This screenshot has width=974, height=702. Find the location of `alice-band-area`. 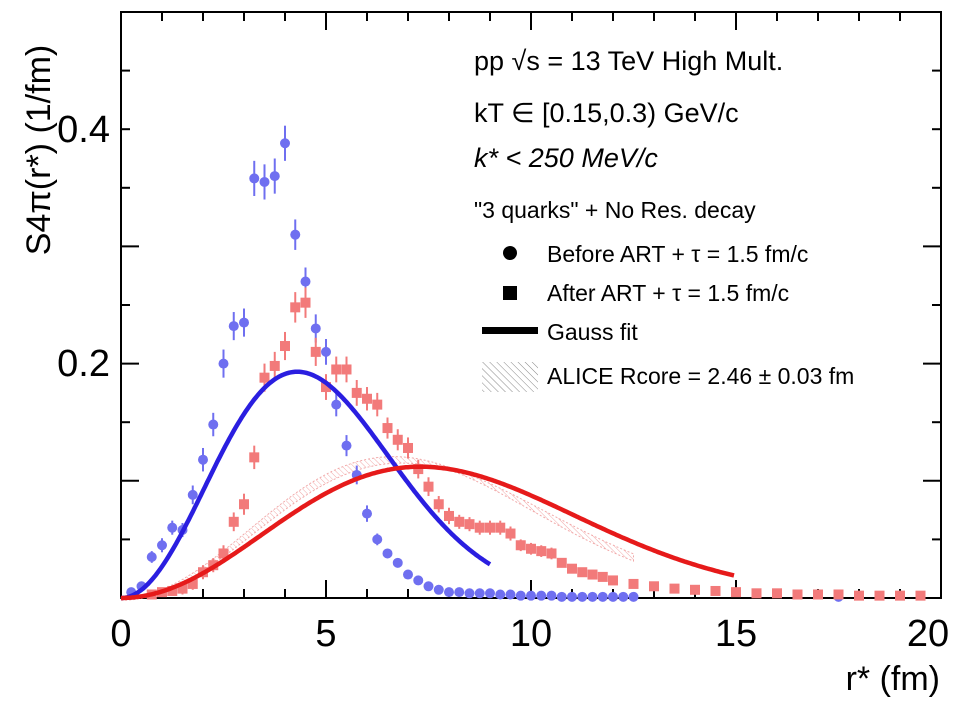

alice-band-area is located at coordinates (377, 528).